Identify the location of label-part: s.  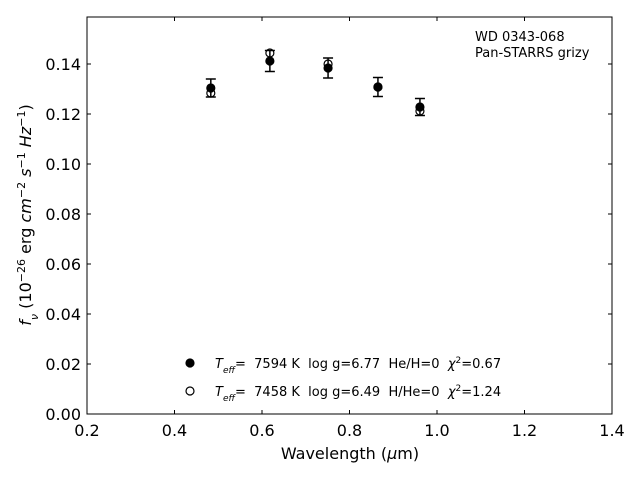
(25, 175).